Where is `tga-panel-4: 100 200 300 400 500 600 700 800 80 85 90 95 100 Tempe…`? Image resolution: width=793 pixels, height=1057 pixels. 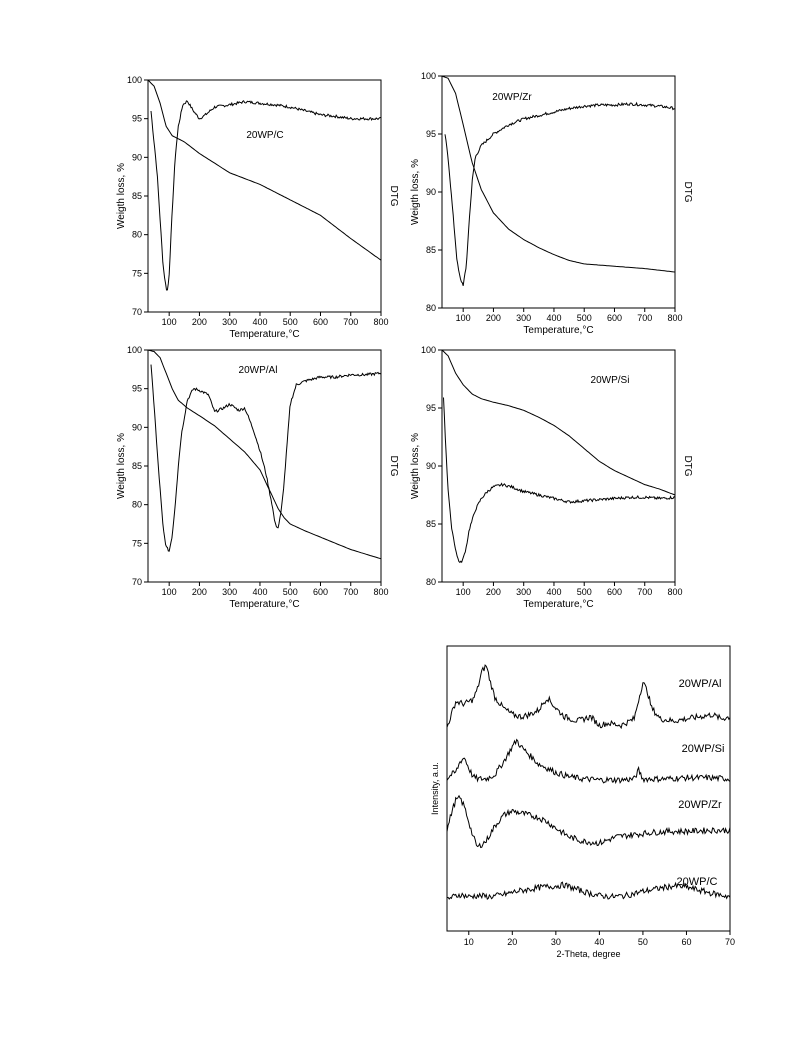 tga-panel-4: 100 200 300 400 500 600 700 800 80 85 90 95 100 Tempe… is located at coordinates (551, 477).